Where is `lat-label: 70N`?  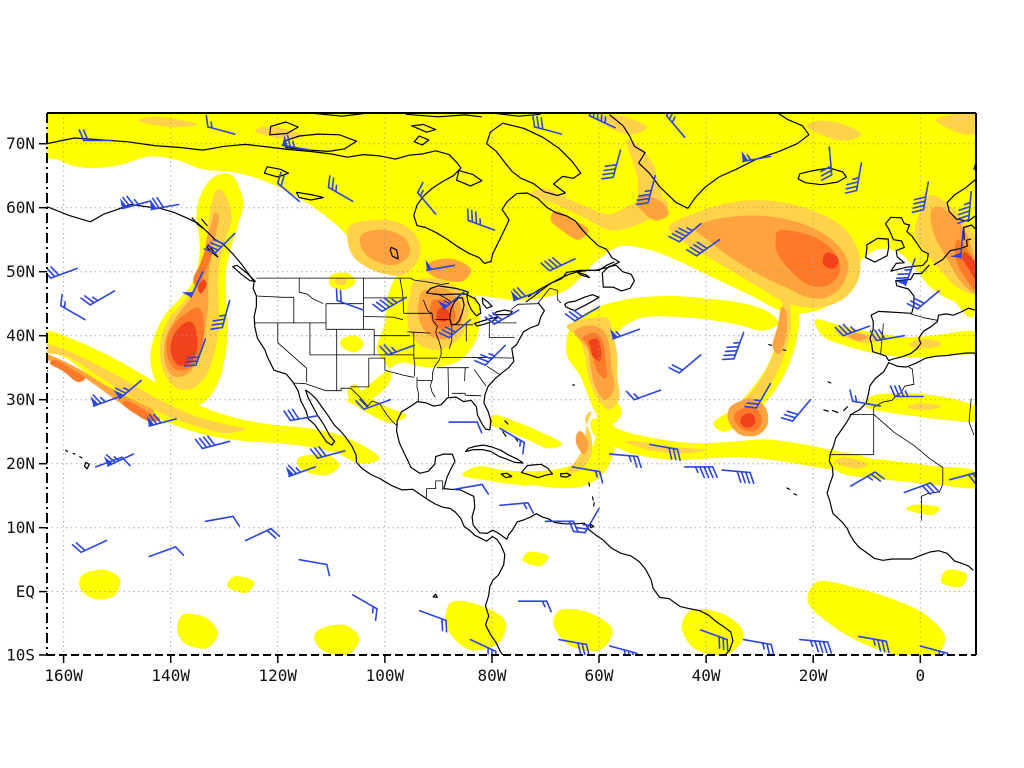
lat-label: 70N is located at coordinates (20, 143).